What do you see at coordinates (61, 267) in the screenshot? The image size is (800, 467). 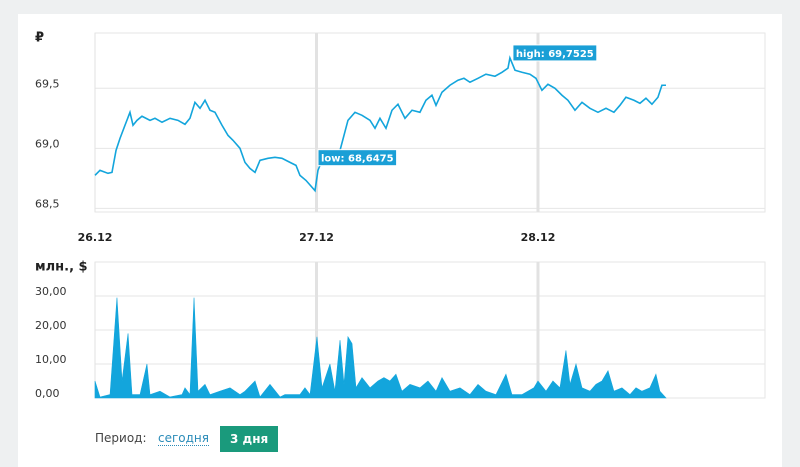 I see `axis-label: млн., $` at bounding box center [61, 267].